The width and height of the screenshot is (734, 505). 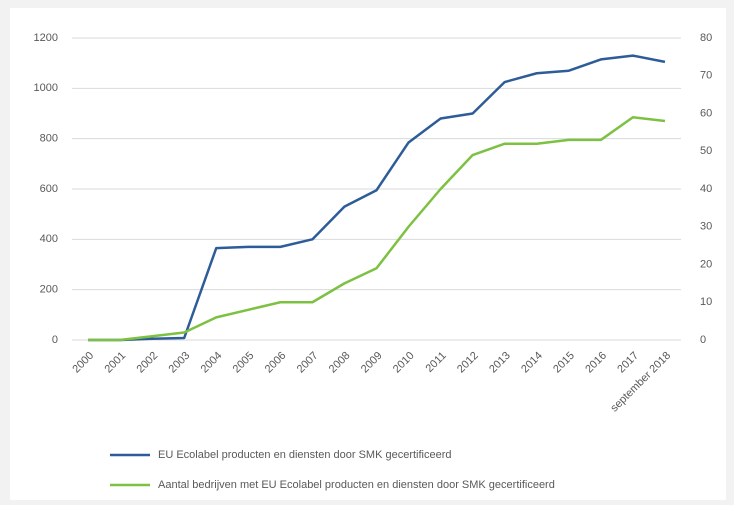 What do you see at coordinates (46, 88) in the screenshot?
I see `y-tick-label: 1000` at bounding box center [46, 88].